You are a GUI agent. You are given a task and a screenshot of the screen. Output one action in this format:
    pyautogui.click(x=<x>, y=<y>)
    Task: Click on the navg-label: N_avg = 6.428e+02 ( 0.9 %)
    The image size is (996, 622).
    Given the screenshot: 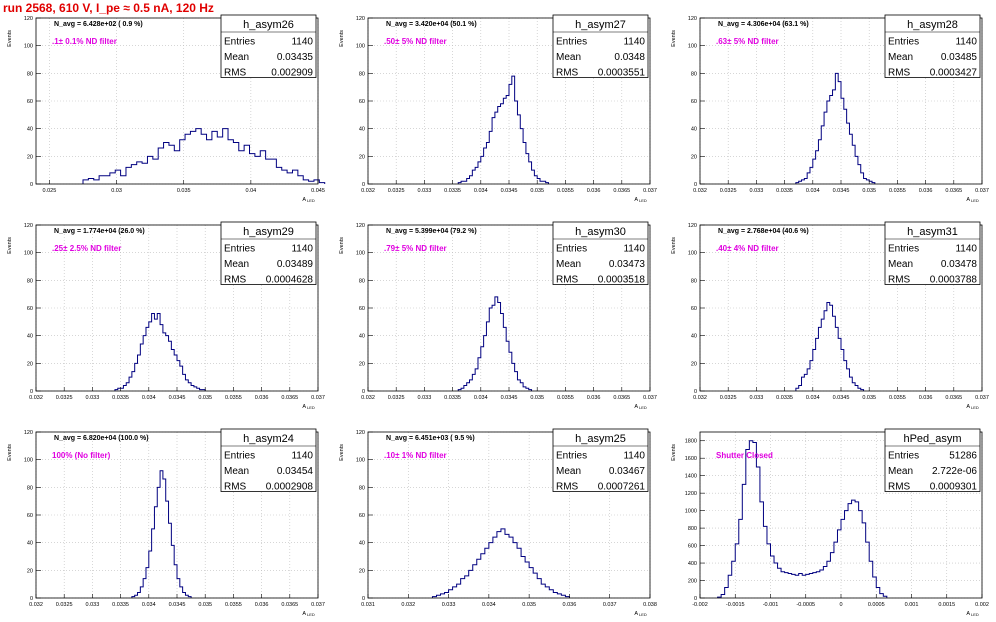 What is the action you would take?
    pyautogui.click(x=98, y=24)
    